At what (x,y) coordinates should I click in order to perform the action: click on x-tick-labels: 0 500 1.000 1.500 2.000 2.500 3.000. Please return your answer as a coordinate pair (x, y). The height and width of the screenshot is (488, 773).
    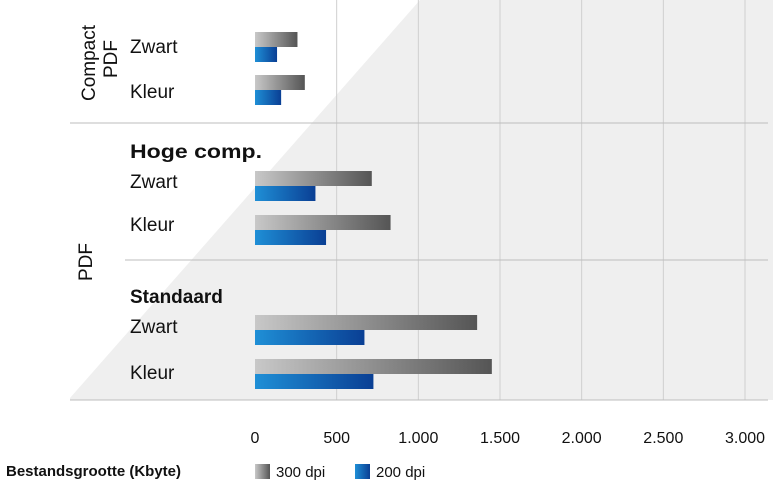
    Looking at the image, I should click on (508, 438).